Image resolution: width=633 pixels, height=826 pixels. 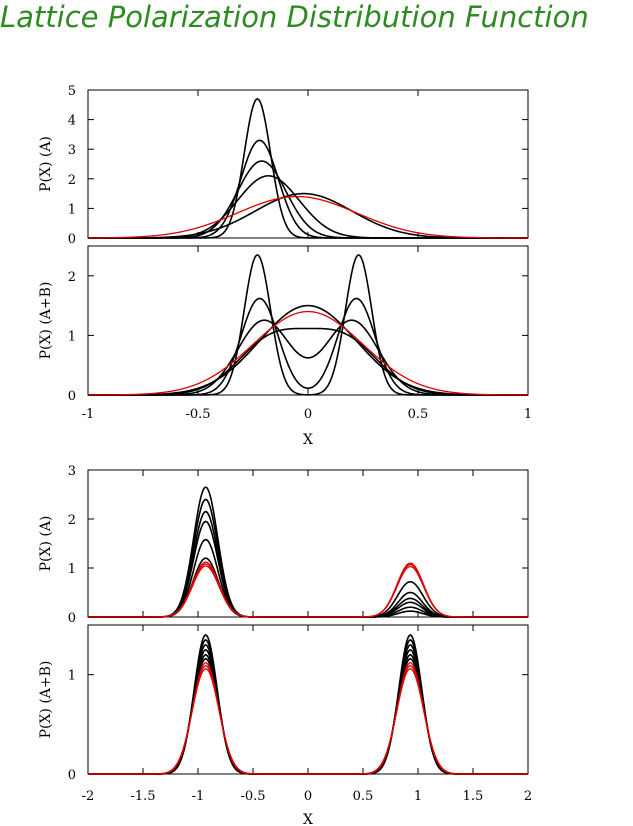 I want to click on y-tick-label: 4, so click(x=72, y=121).